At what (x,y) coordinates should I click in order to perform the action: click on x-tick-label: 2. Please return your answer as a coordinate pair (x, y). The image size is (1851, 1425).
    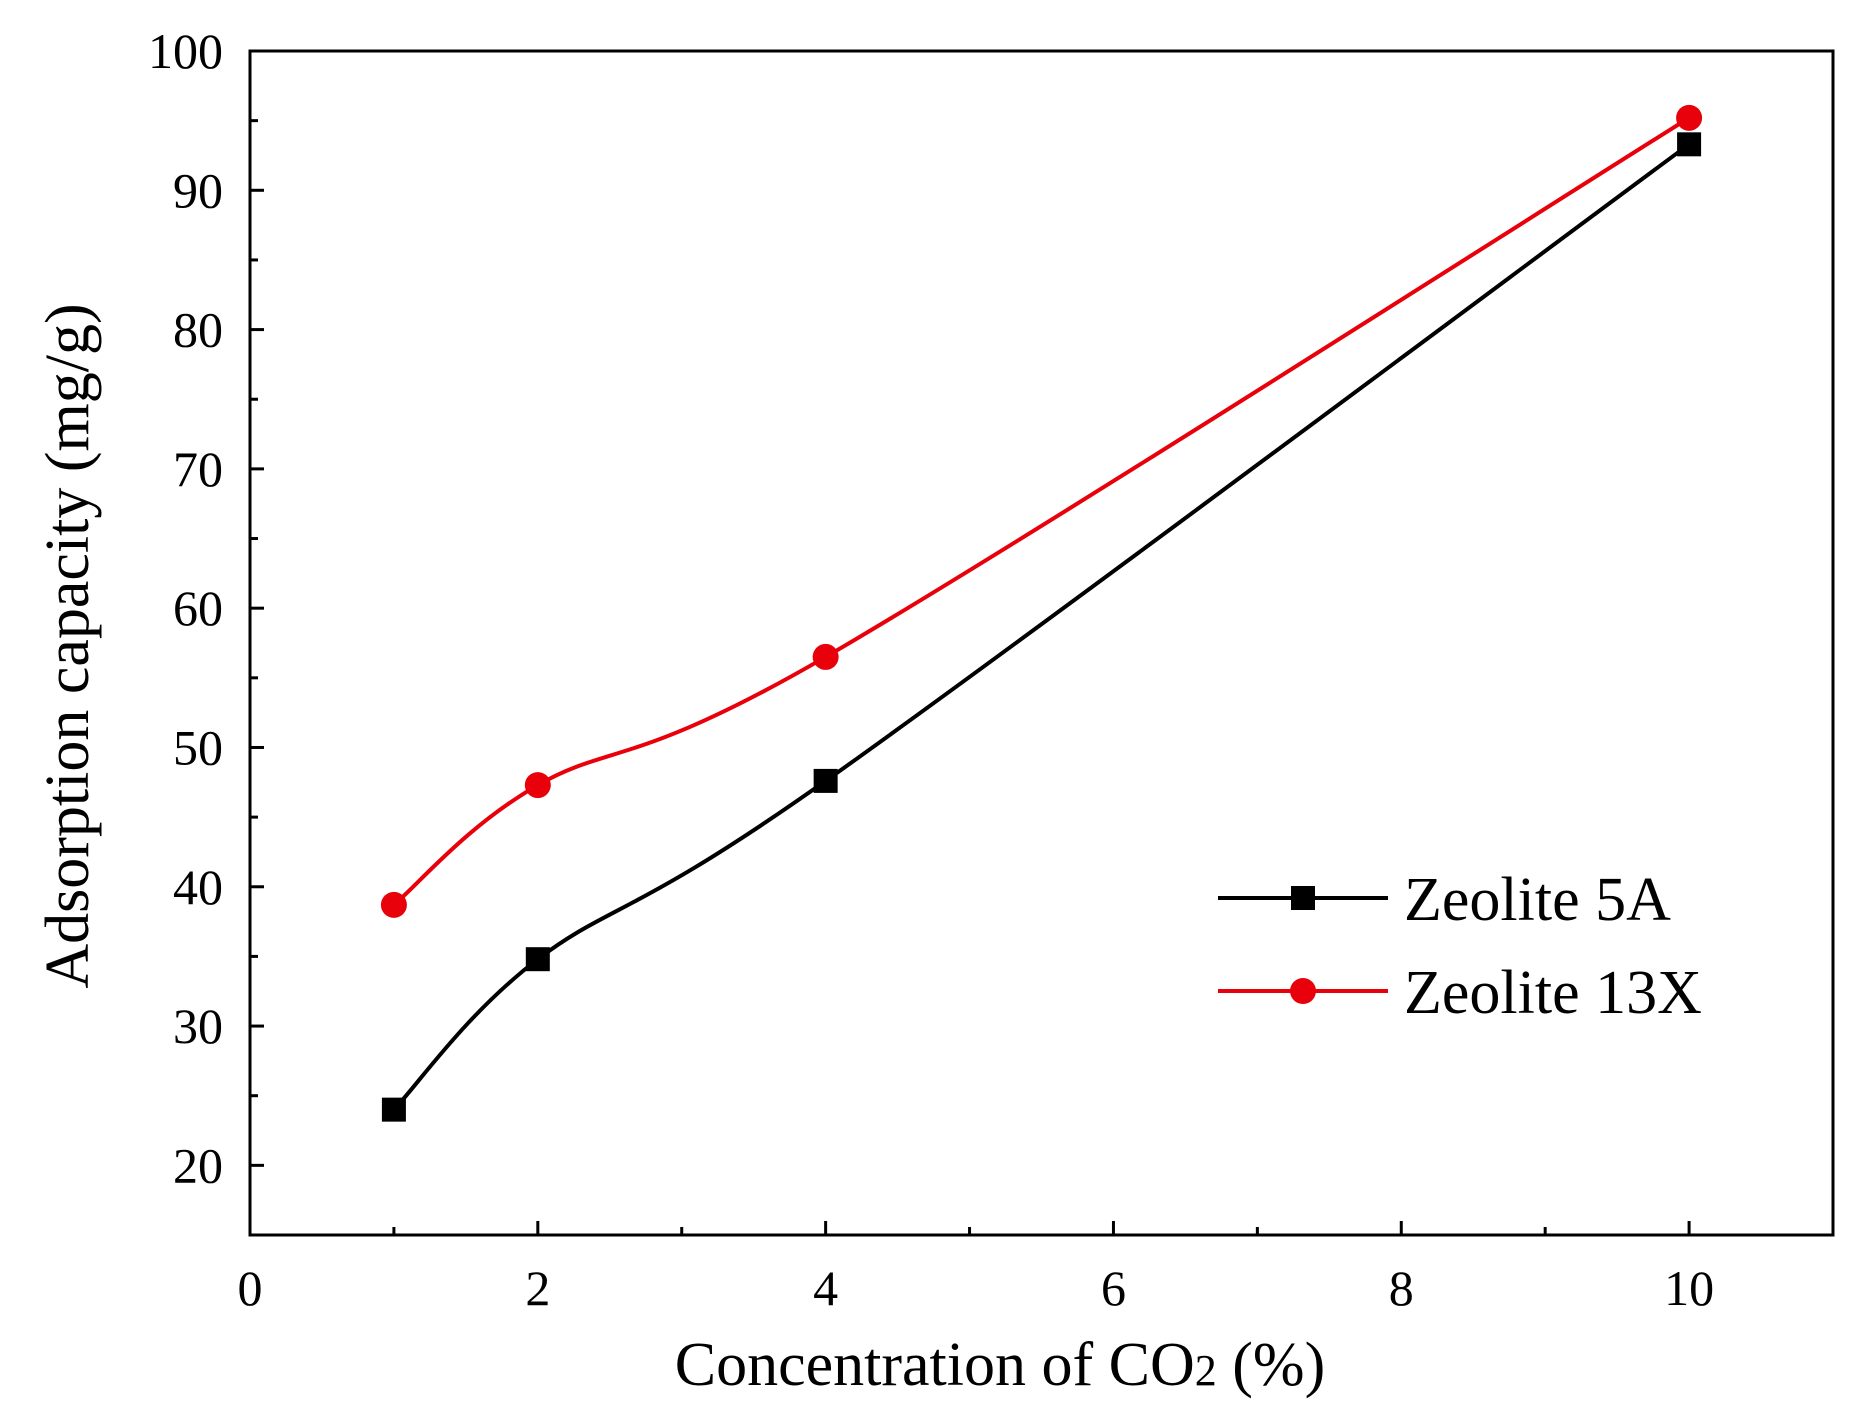
    Looking at the image, I should click on (537, 1288).